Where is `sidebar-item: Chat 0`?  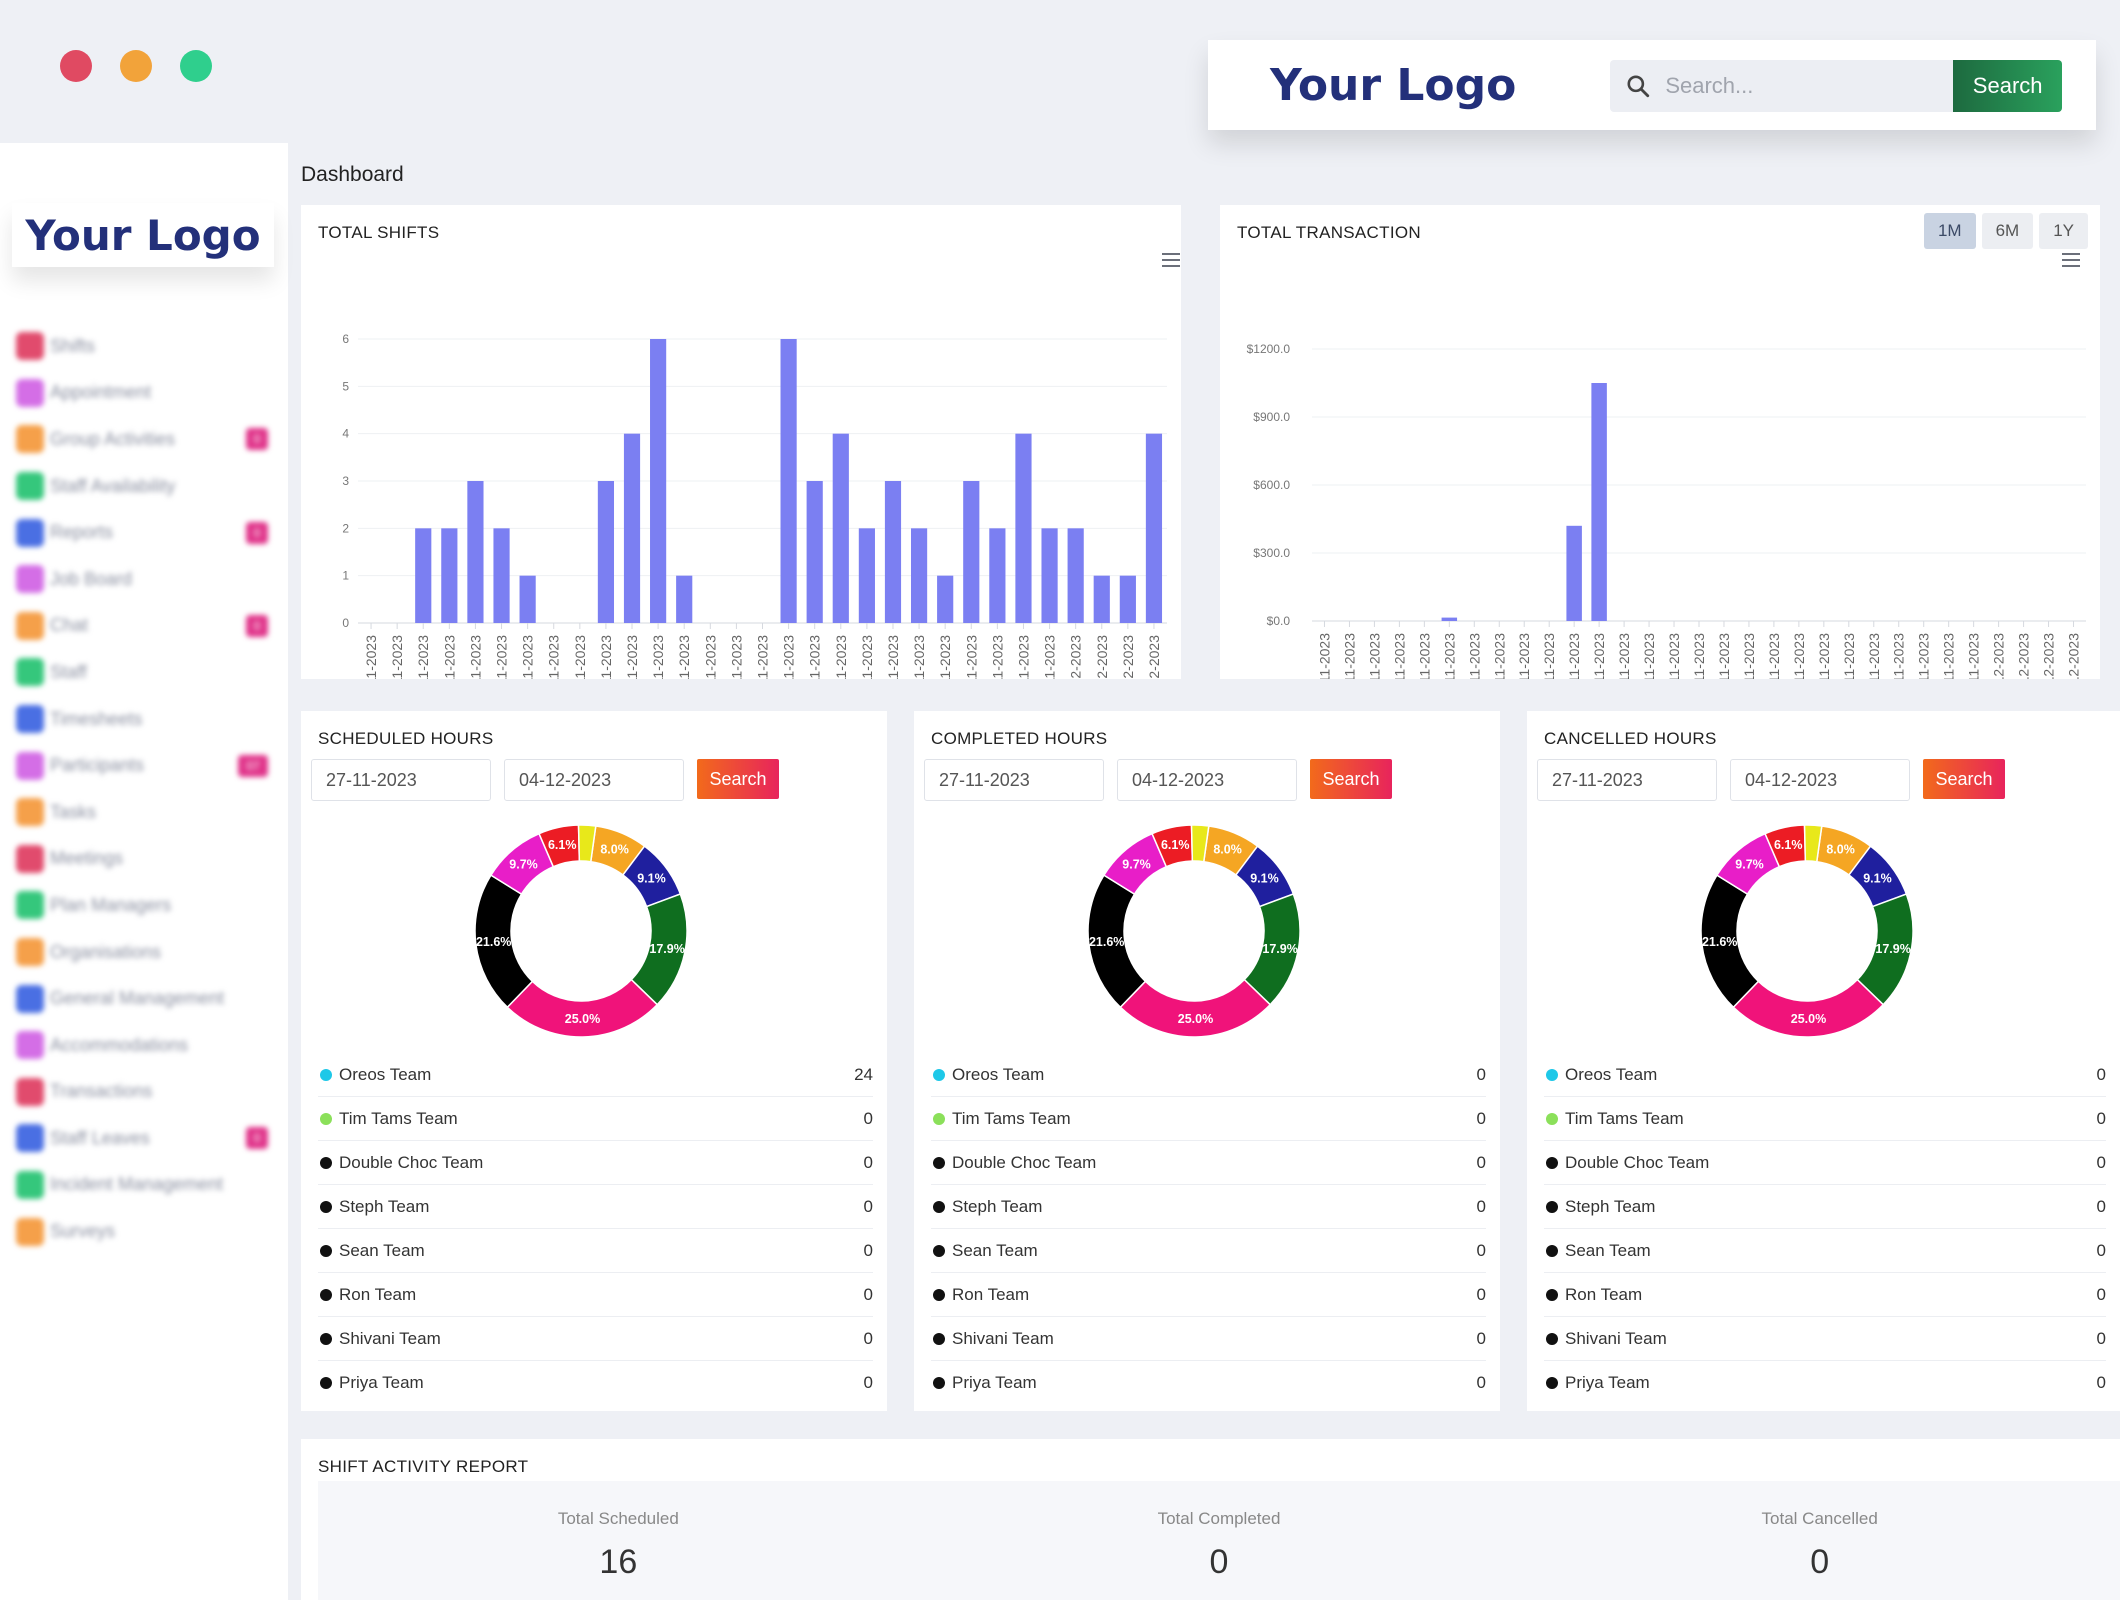 sidebar-item: Chat 0 is located at coordinates (144, 626).